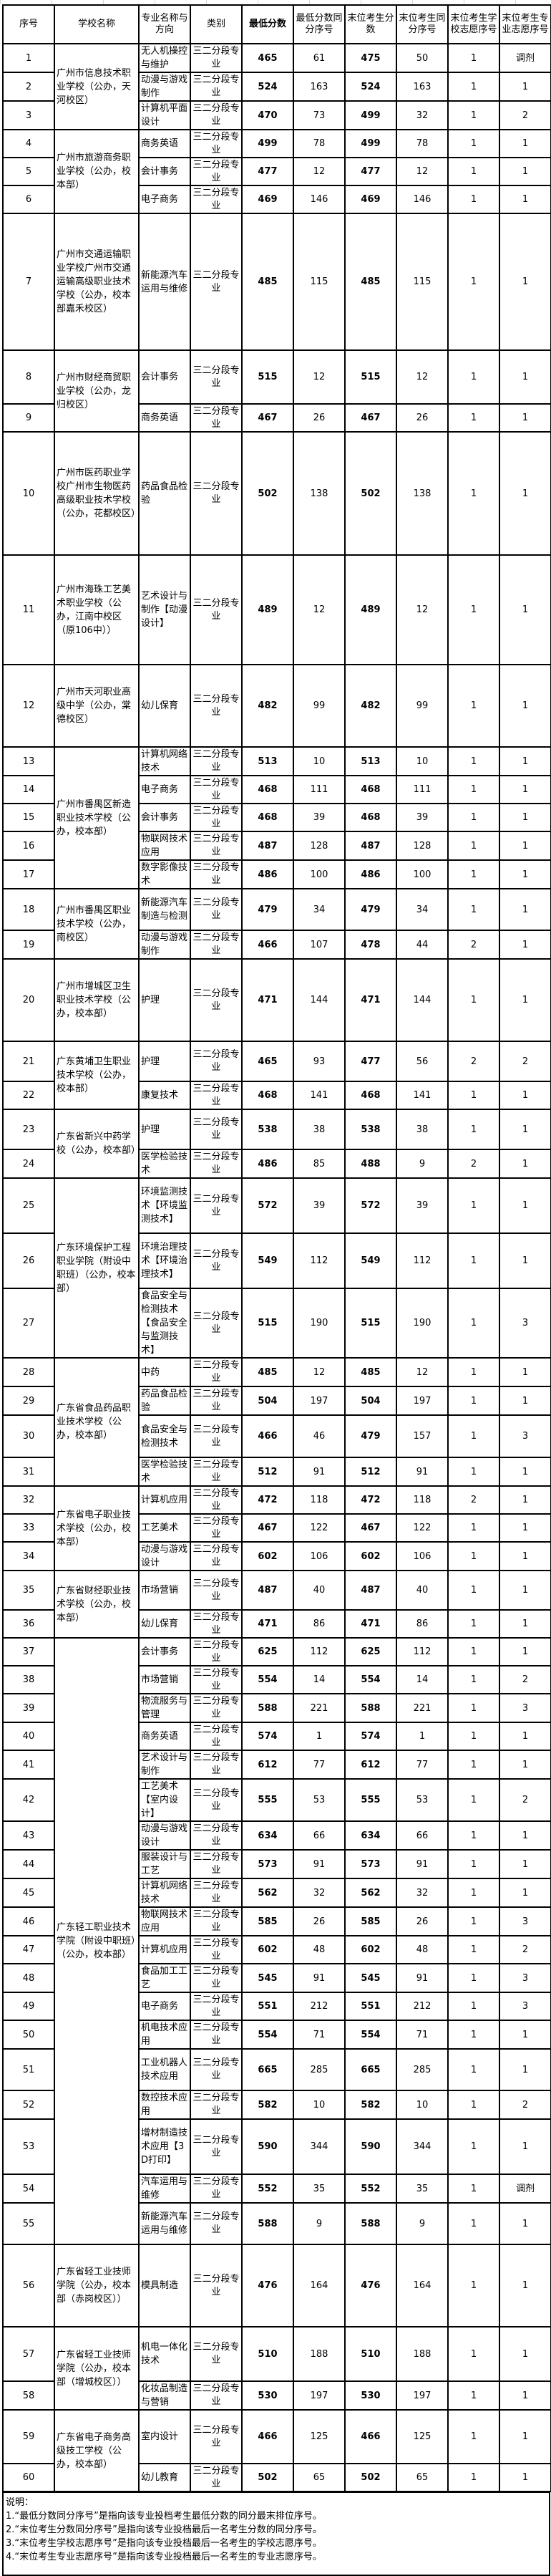  I want to click on table-row: 19 动漫与游戏制作 三二分段专业 466 107 478 44 2 1, so click(276, 945).